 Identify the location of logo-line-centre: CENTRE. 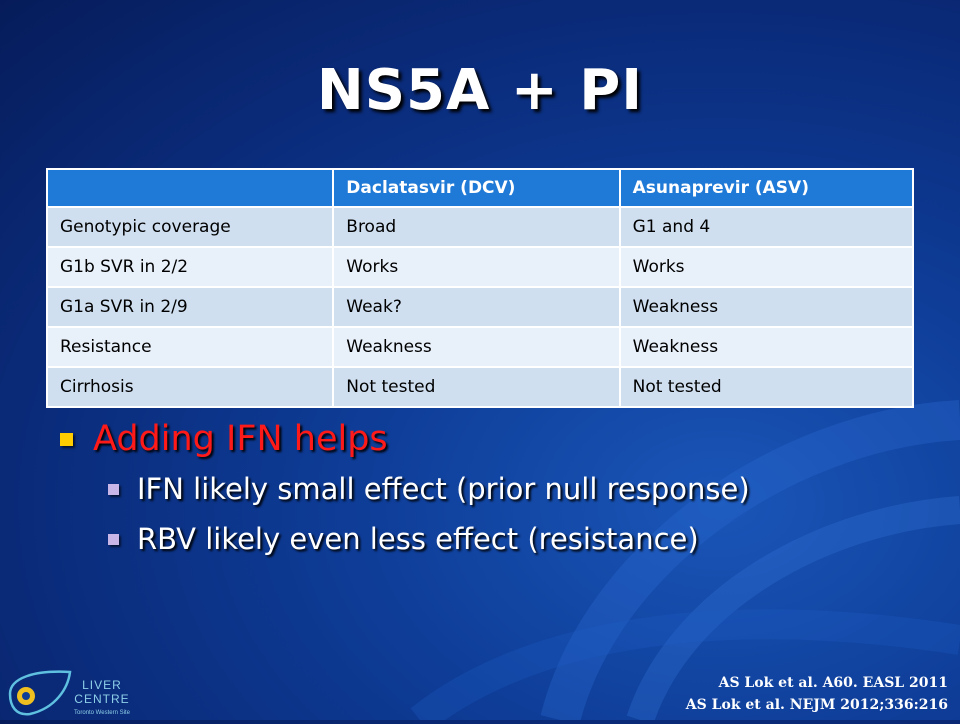
(102, 699).